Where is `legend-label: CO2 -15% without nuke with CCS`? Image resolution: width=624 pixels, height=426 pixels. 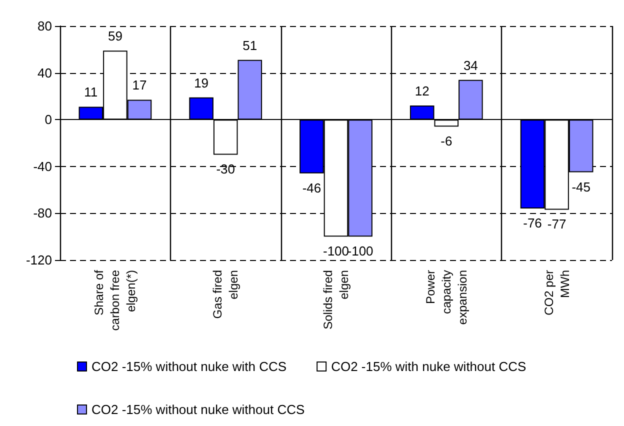
legend-label: CO2 -15% without nuke with CCS is located at coordinates (189, 366).